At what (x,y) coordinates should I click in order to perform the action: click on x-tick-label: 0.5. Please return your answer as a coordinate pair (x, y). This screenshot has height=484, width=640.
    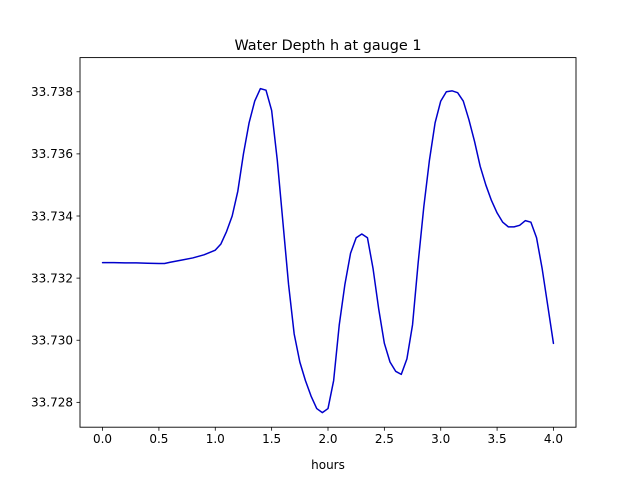
    Looking at the image, I should click on (158, 439).